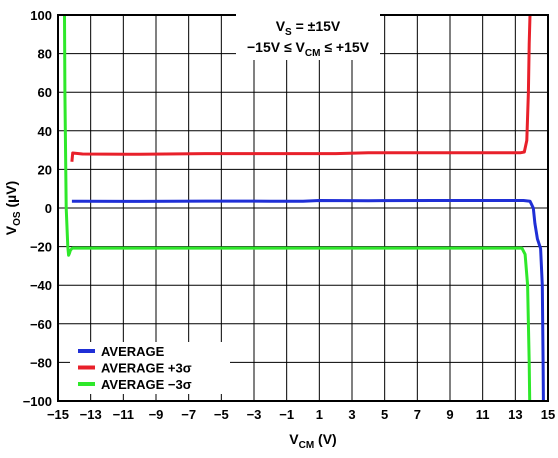 The image size is (558, 458). I want to click on annotation-box, so click(308, 37).